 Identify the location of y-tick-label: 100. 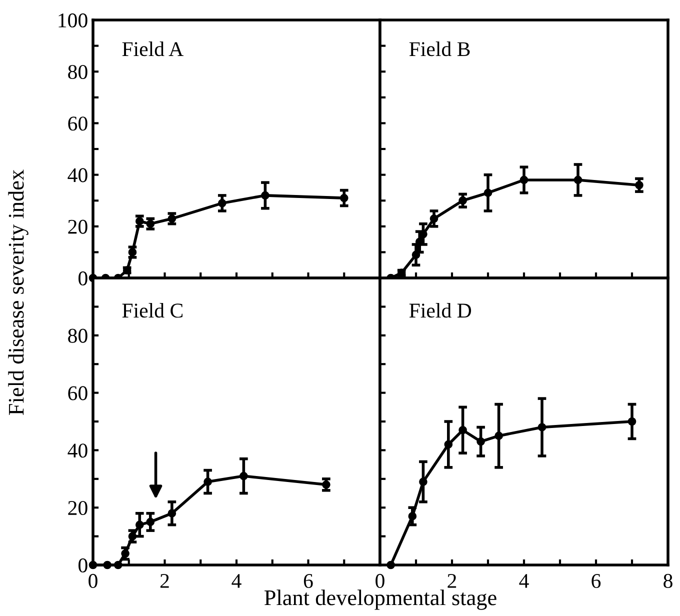
(73, 20).